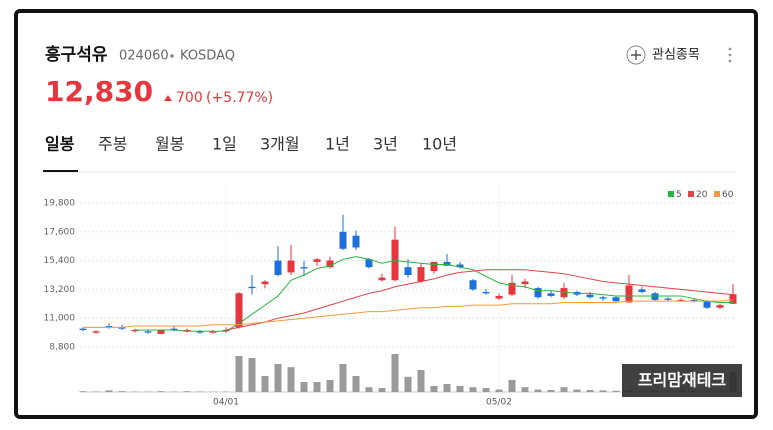 Image resolution: width=773 pixels, height=430 pixels. I want to click on watermark-box, so click(682, 380).